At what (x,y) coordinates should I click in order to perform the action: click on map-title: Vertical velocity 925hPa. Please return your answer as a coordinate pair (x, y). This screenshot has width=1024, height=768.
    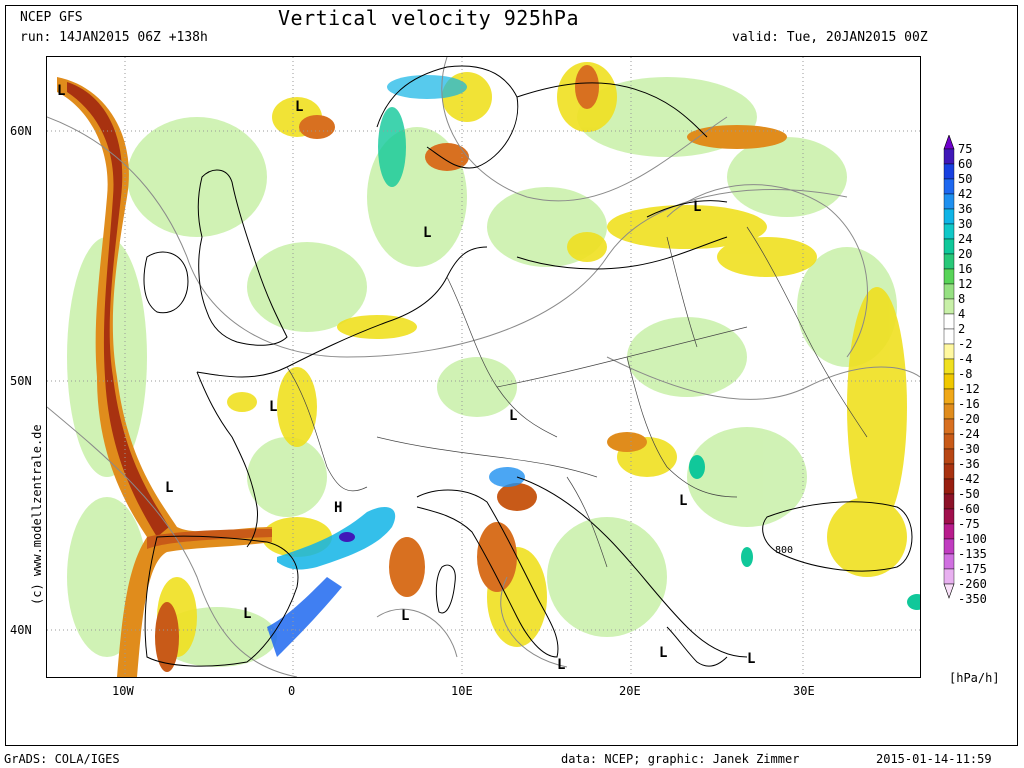
    Looking at the image, I should click on (428, 18).